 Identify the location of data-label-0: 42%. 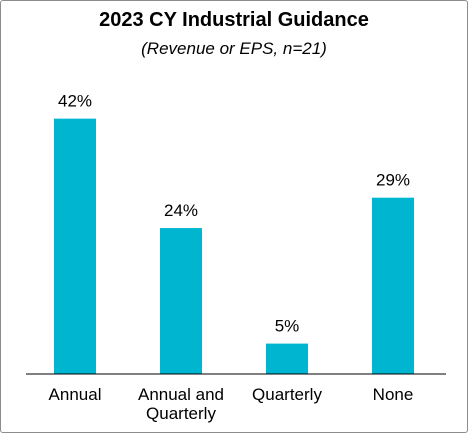
(75, 101).